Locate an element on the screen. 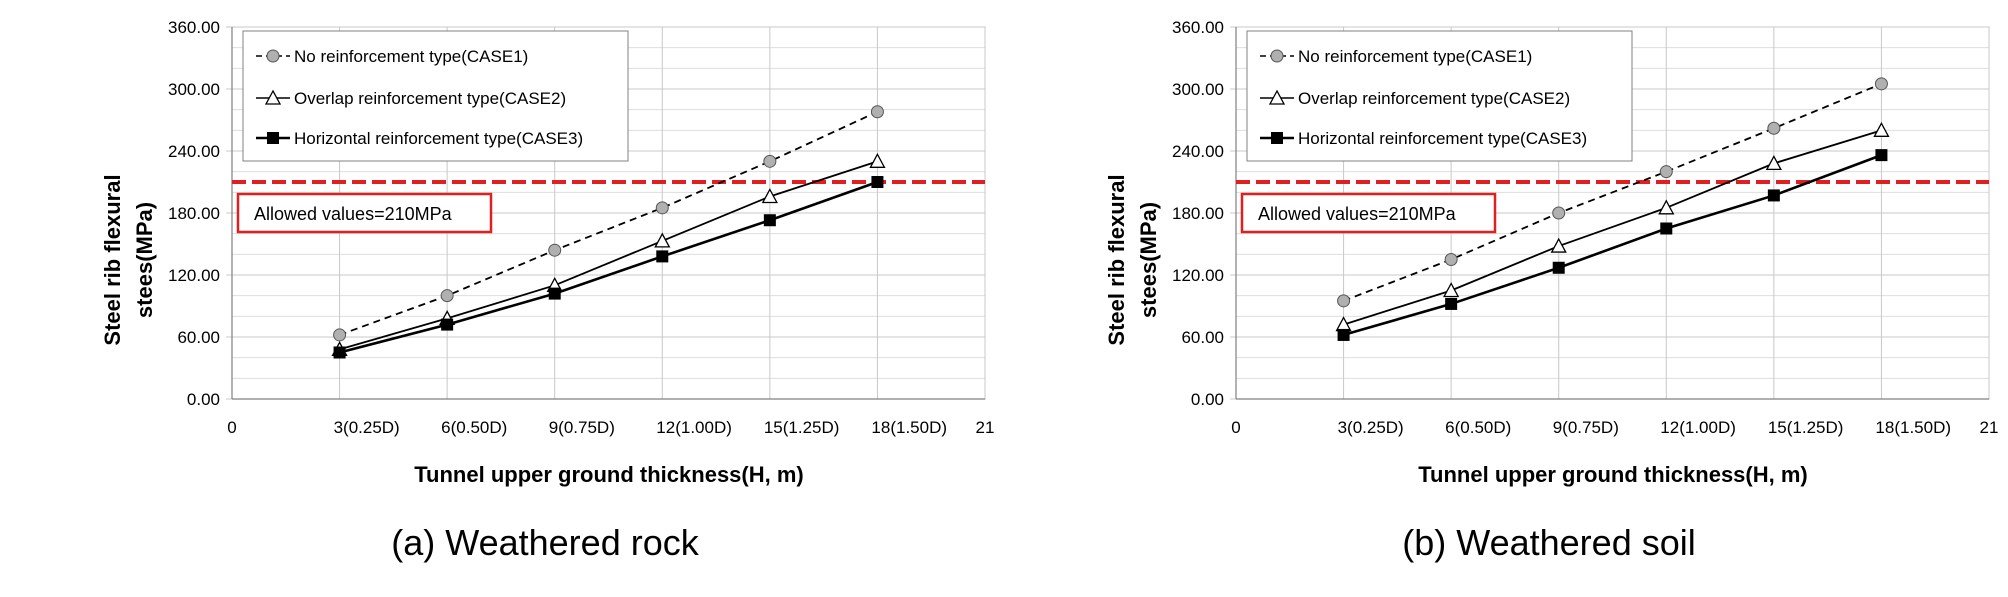  series-square is located at coordinates (1612, 245).